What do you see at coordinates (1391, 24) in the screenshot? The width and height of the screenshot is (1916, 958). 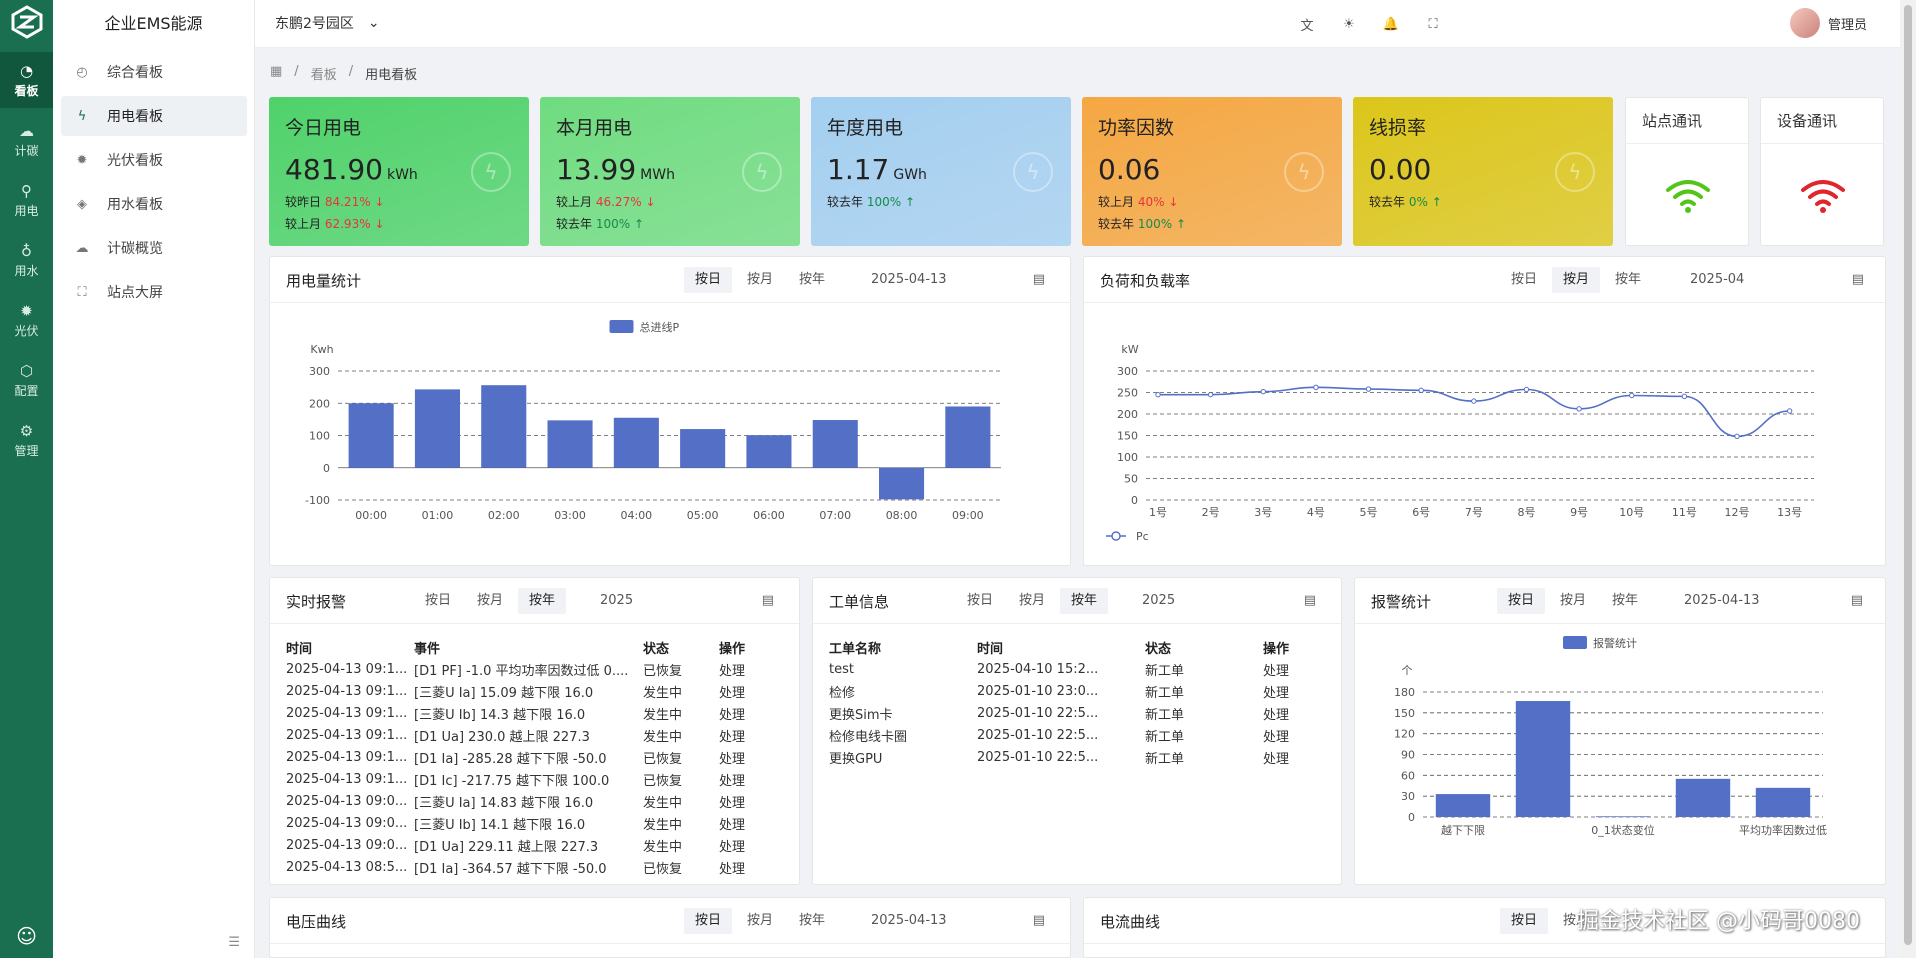 I see `bell-icon: 🔔` at bounding box center [1391, 24].